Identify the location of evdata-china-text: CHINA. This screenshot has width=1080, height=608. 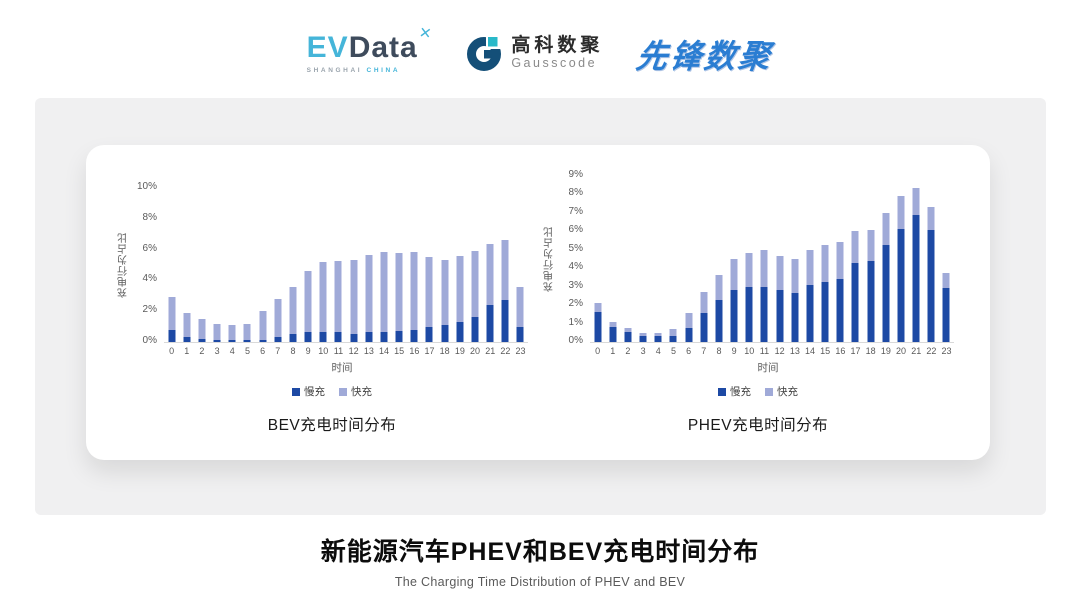
(383, 70).